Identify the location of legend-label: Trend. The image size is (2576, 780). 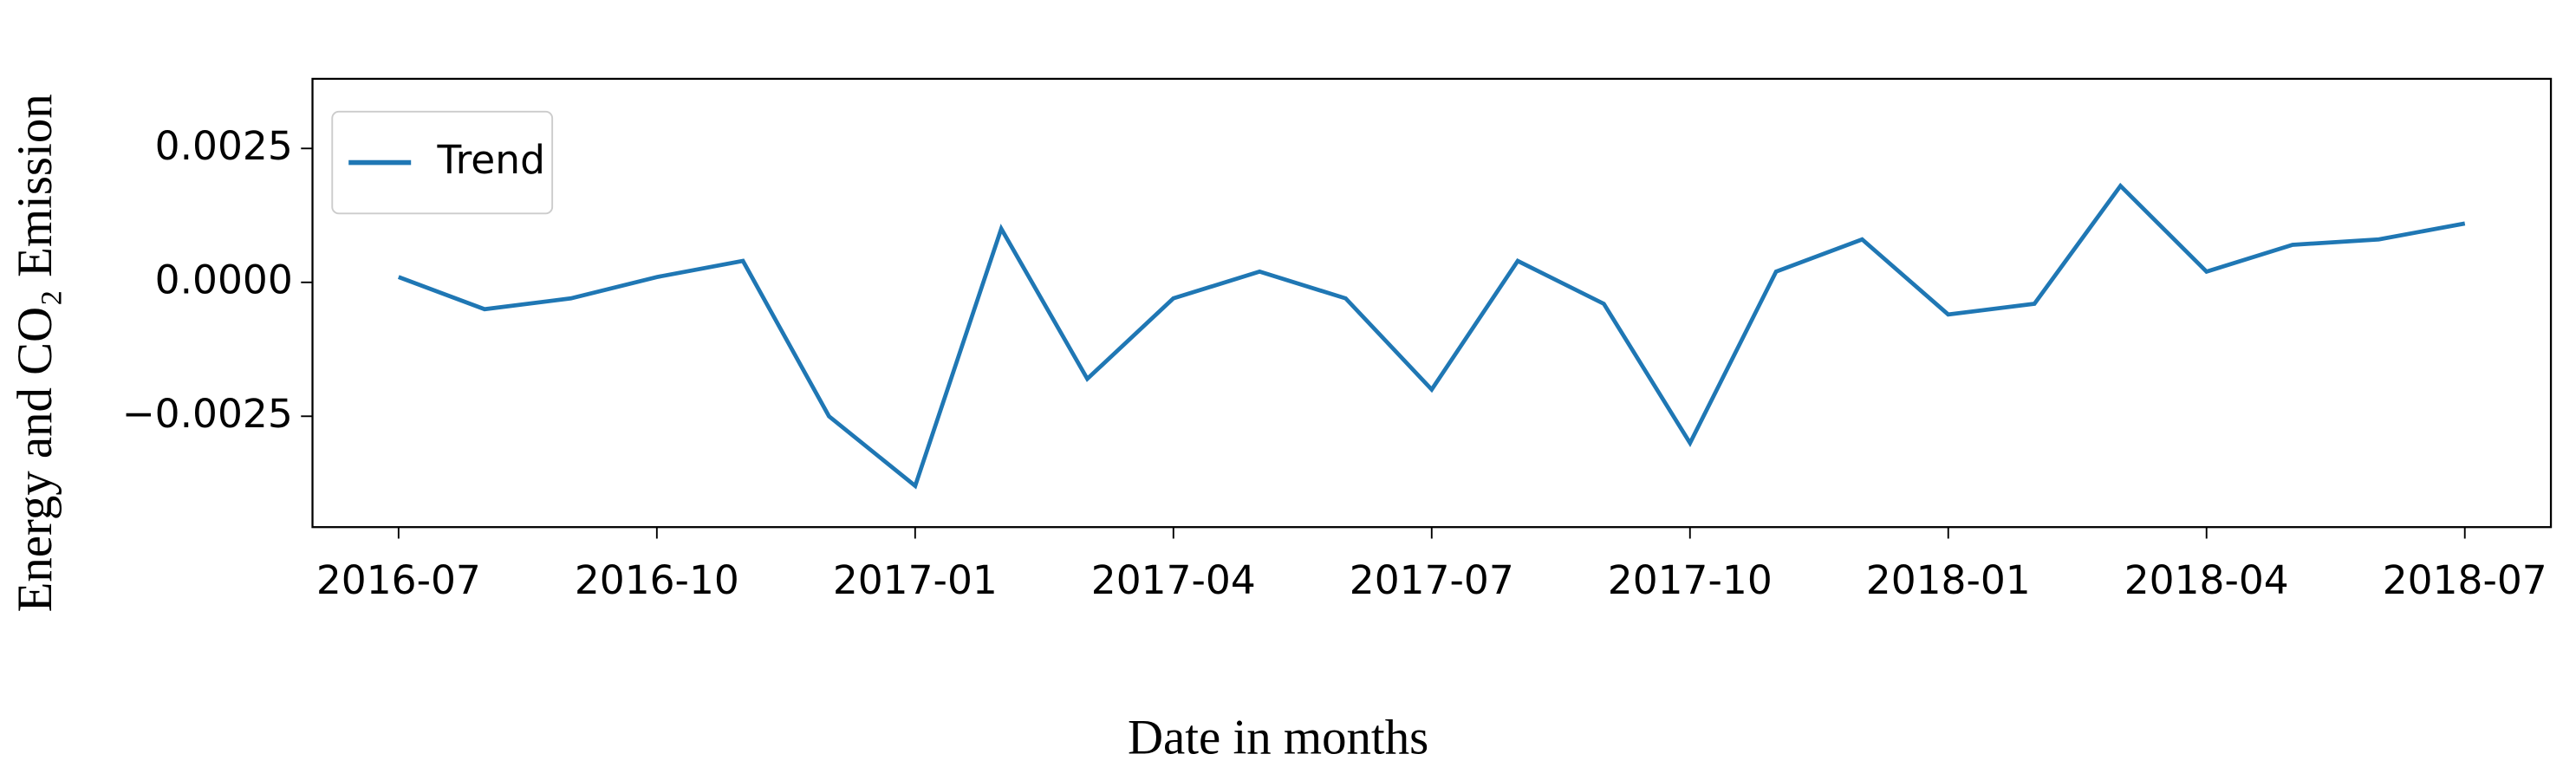
(491, 160).